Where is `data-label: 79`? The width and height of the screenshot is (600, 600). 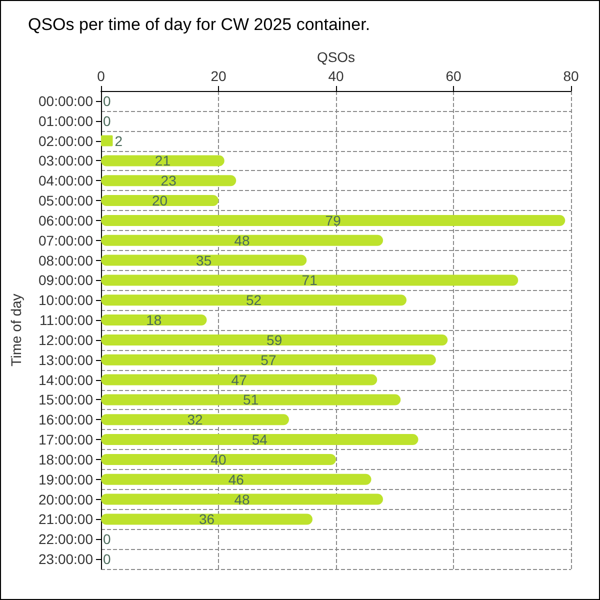 data-label: 79 is located at coordinates (333, 220).